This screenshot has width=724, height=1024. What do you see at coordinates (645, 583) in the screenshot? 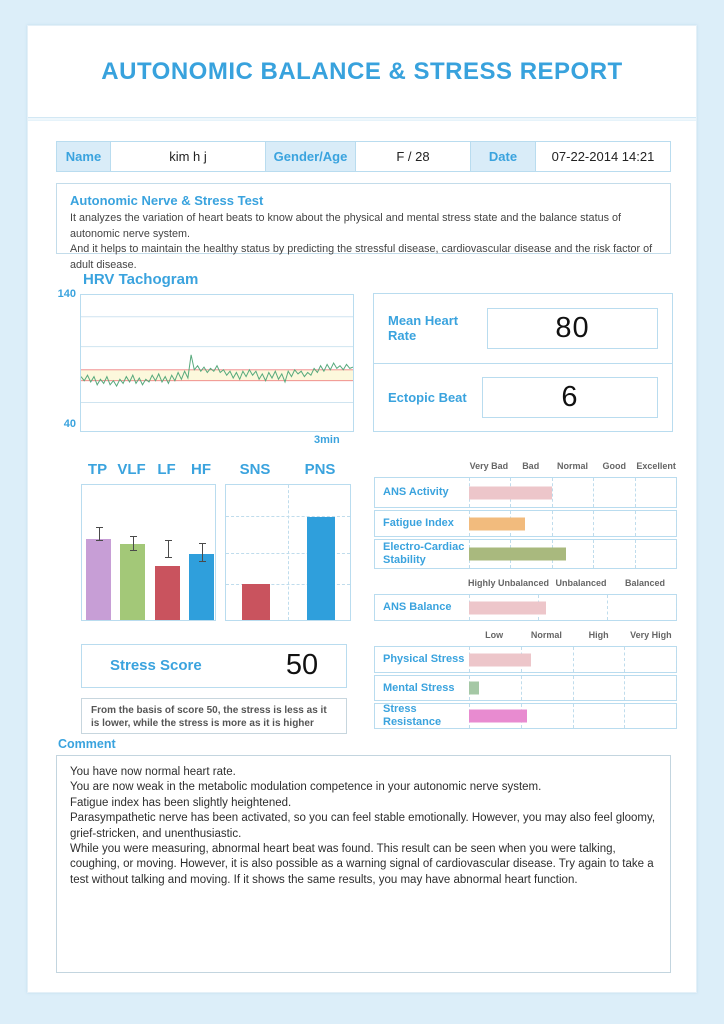
I see `scale-label-balanced: Balanced` at bounding box center [645, 583].